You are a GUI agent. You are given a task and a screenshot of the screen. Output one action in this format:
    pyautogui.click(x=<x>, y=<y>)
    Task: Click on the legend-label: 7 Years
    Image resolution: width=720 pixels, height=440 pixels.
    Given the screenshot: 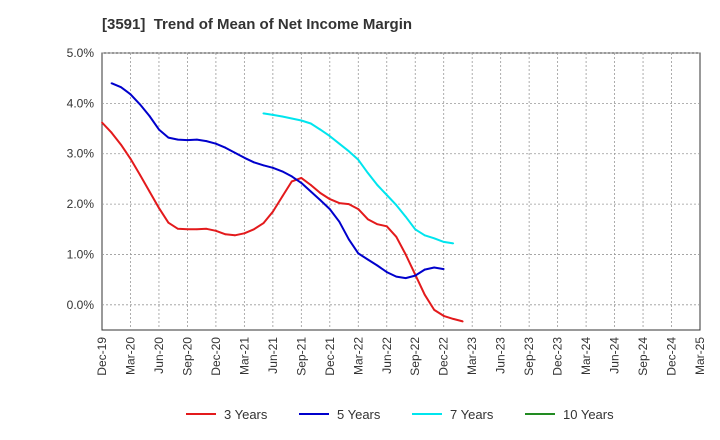 What is the action you would take?
    pyautogui.click(x=472, y=414)
    